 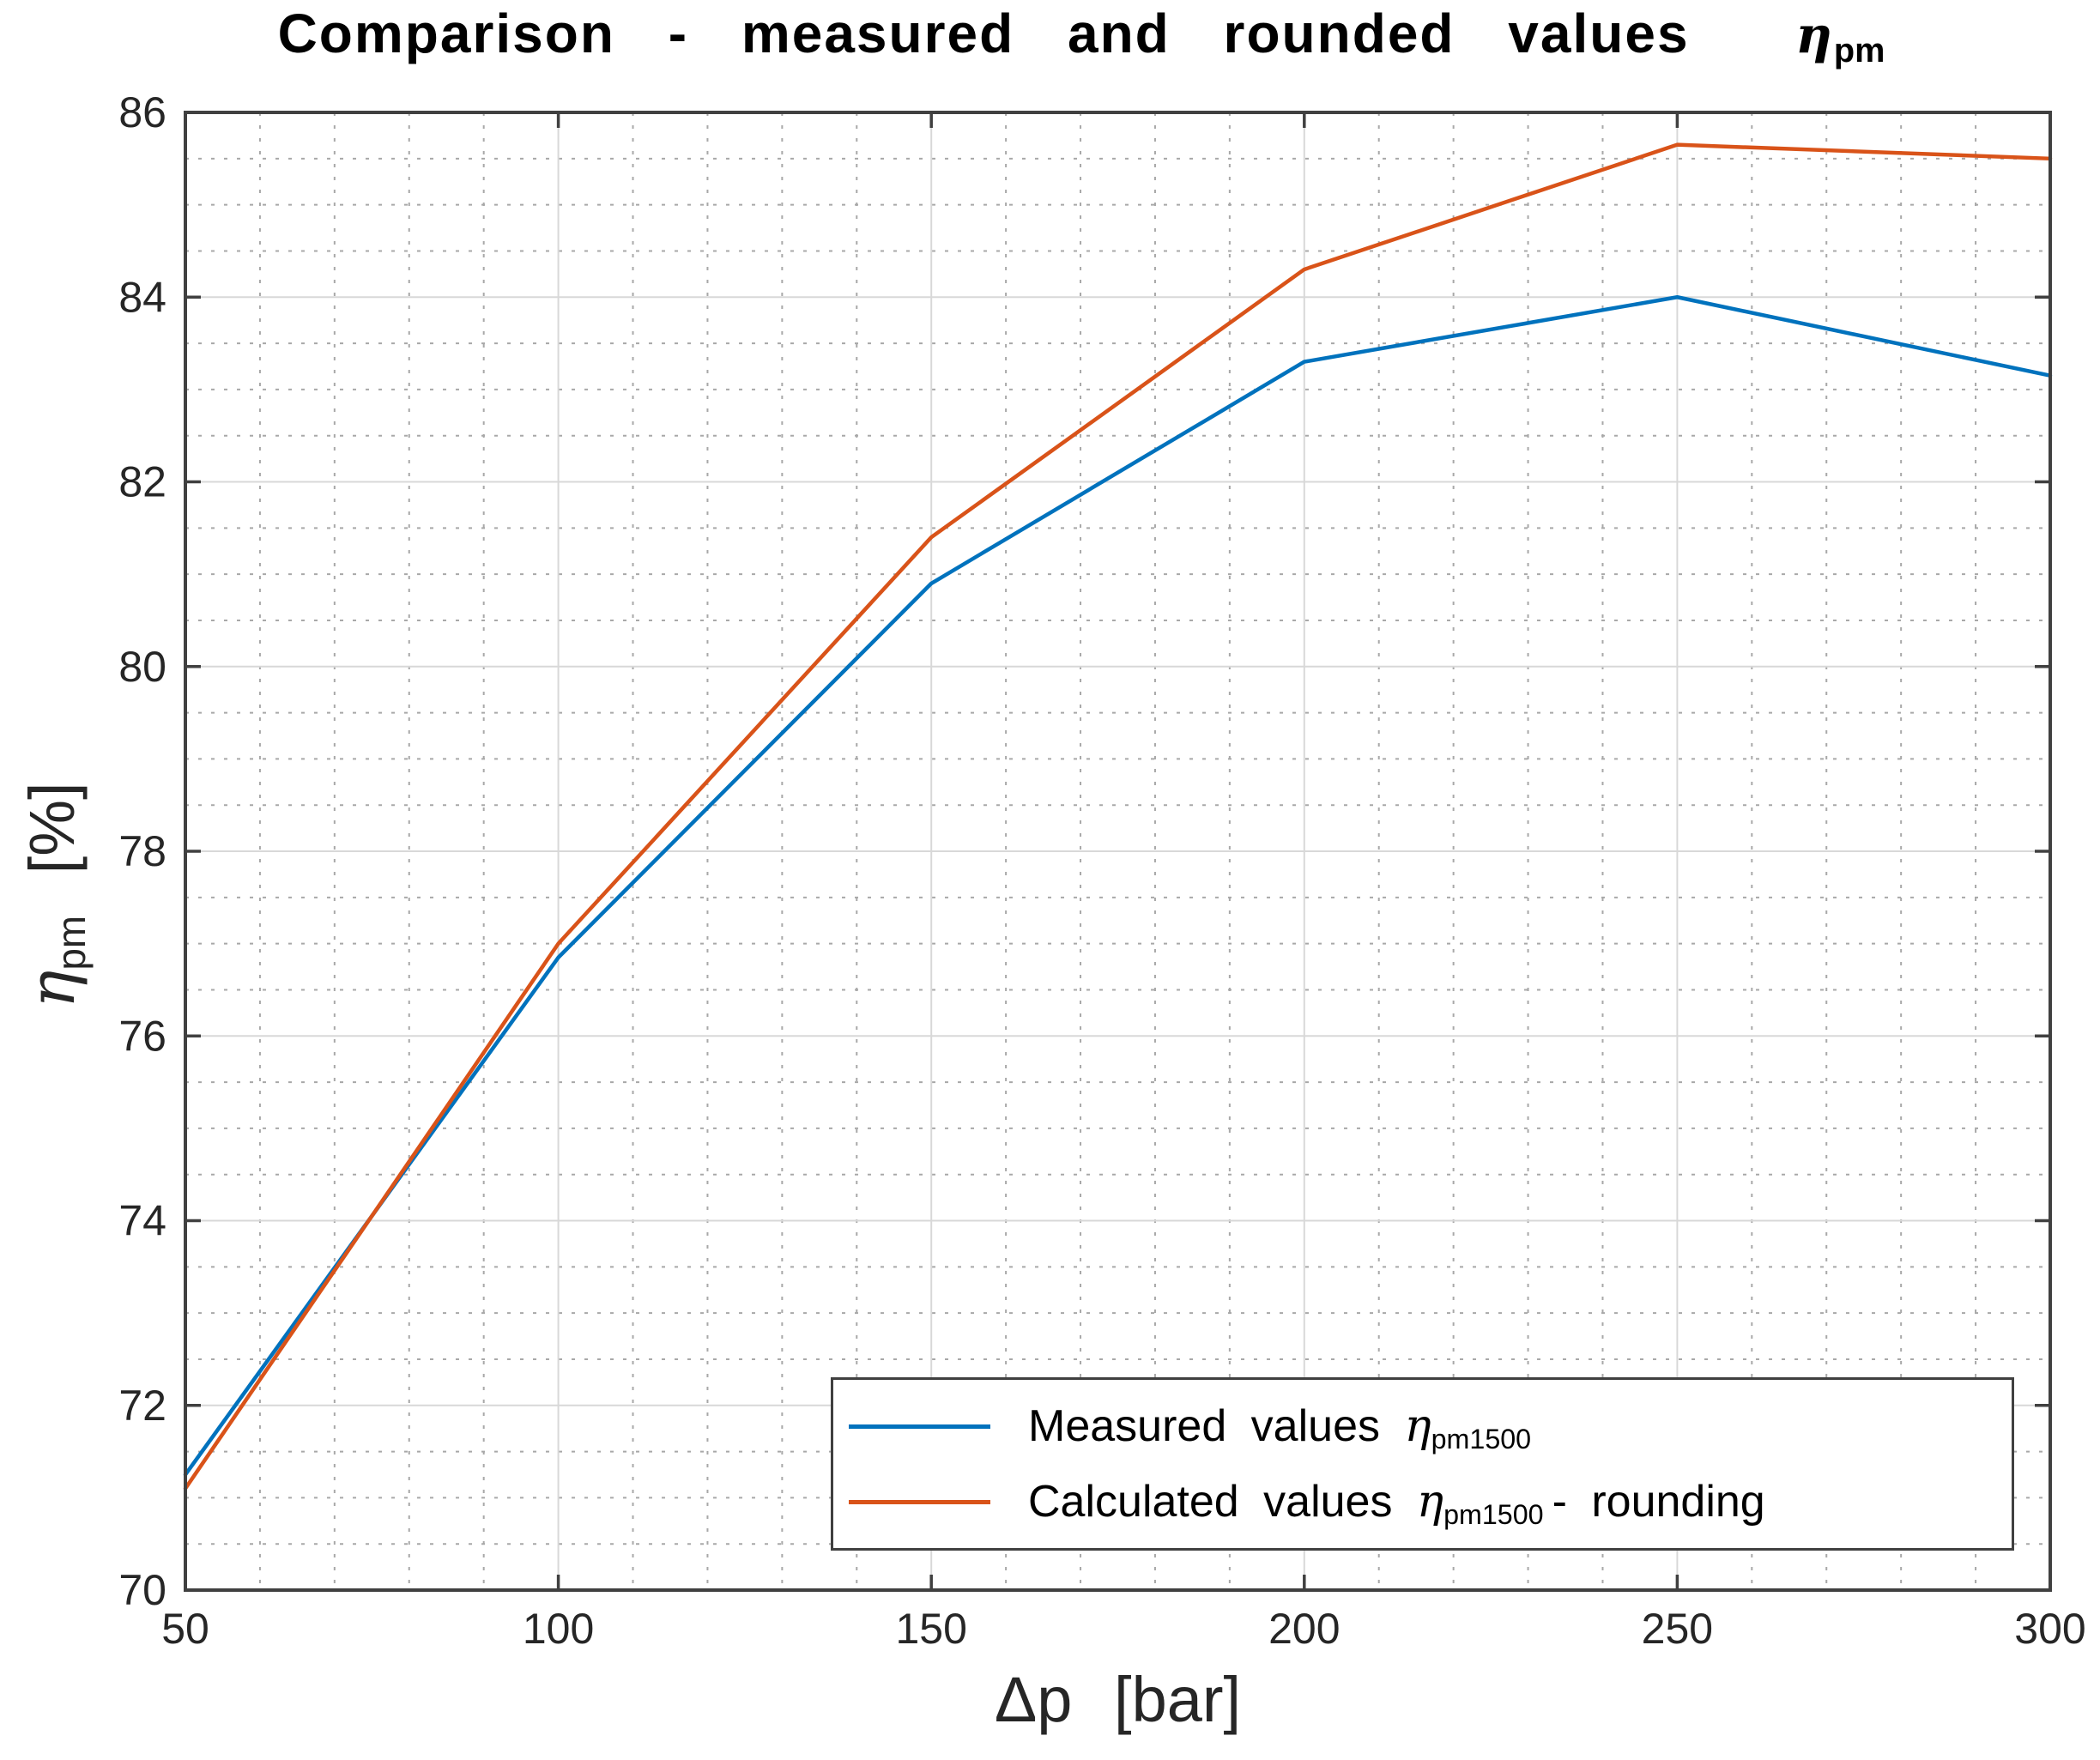 What do you see at coordinates (930, 1629) in the screenshot?
I see `x-tick-label: 150` at bounding box center [930, 1629].